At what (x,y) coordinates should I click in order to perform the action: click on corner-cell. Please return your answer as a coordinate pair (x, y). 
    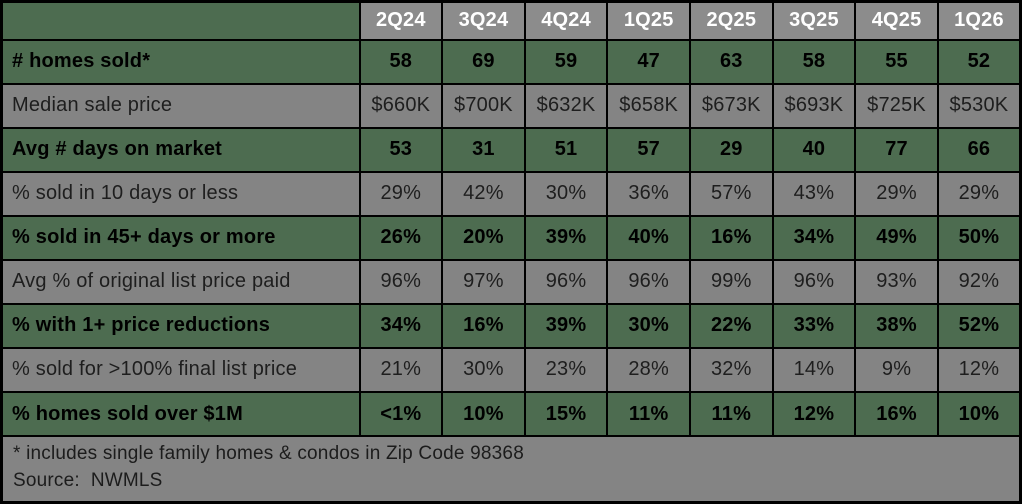
    Looking at the image, I should click on (180, 20).